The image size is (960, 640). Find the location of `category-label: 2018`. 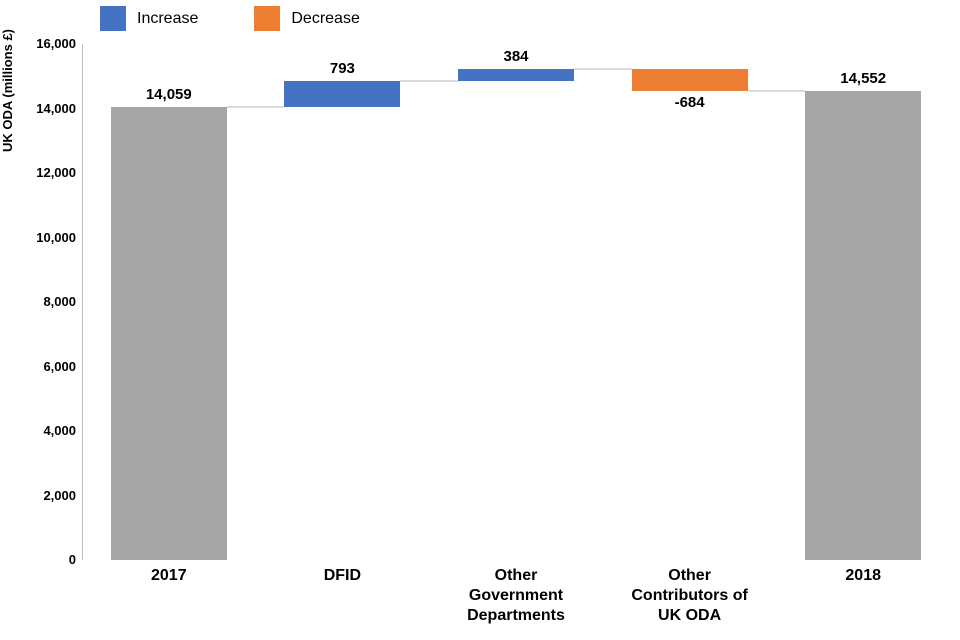

category-label: 2018 is located at coordinates (863, 576).